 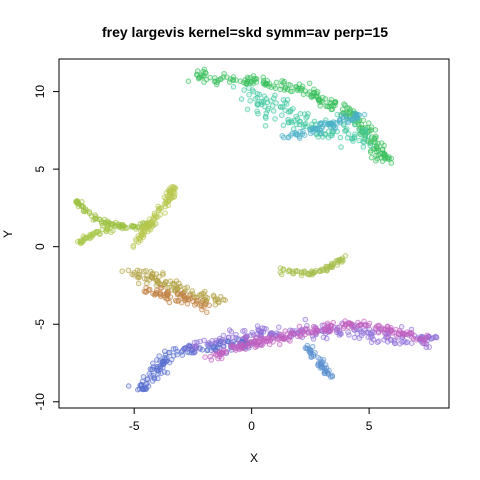 What do you see at coordinates (40, 246) in the screenshot?
I see `y-tick-label: 0` at bounding box center [40, 246].